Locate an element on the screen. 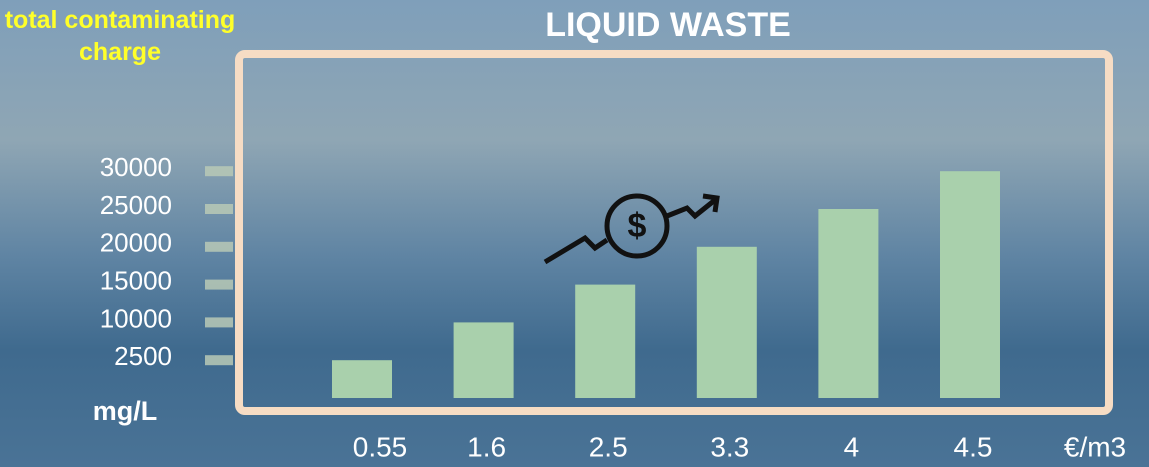 The height and width of the screenshot is (467, 1149). y-tick-label: 15000 is located at coordinates (136, 280).